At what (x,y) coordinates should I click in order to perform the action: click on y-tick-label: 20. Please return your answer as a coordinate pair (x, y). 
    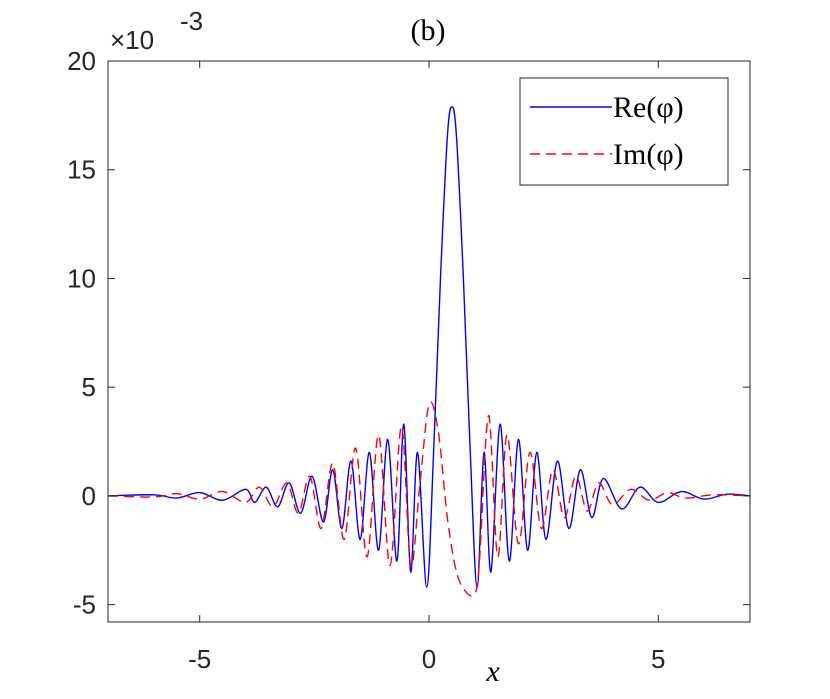
    Looking at the image, I should click on (81, 61).